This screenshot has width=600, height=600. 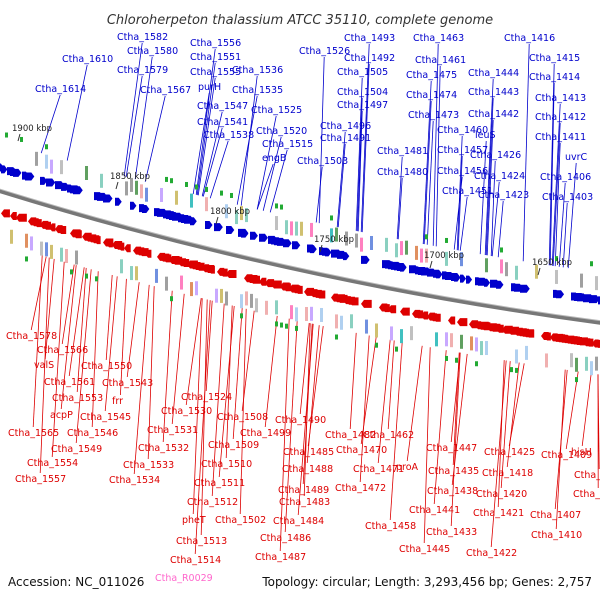 What do you see at coordinates (493, 114) in the screenshot?
I see `forward-gene-label: Ctha_1442` at bounding box center [493, 114].